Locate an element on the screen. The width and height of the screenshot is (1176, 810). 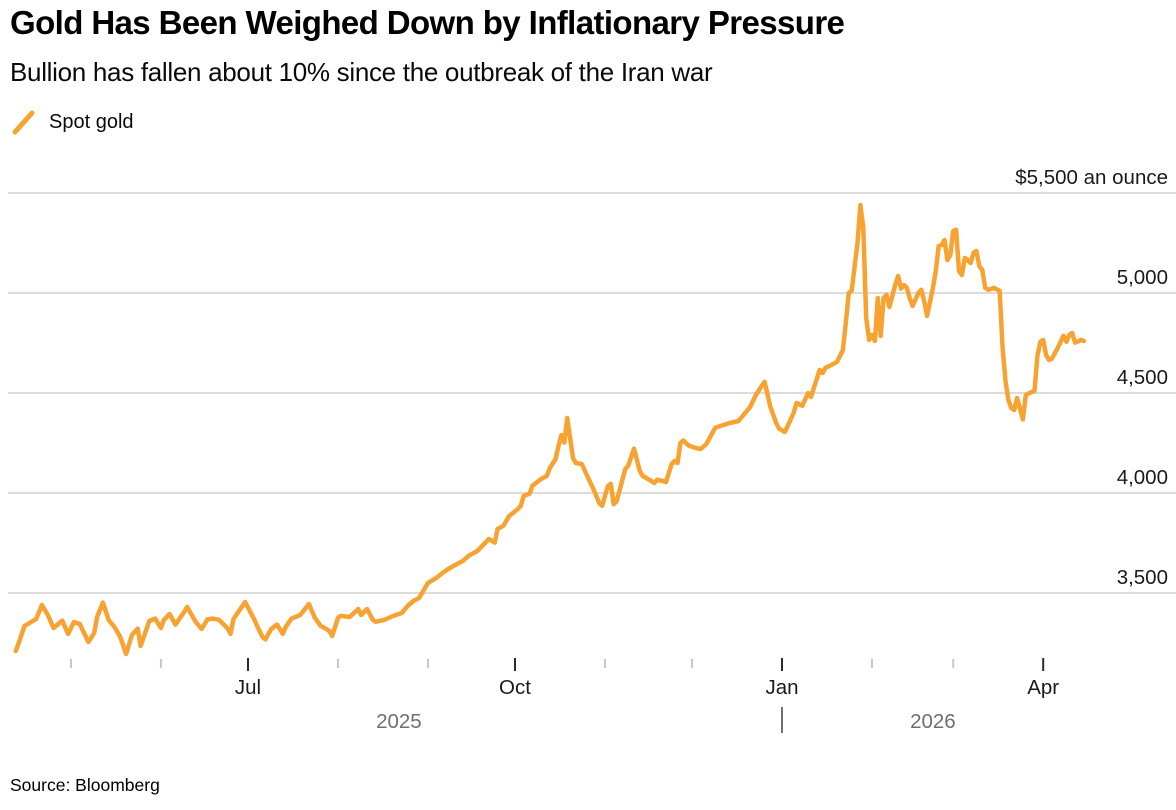
legend-label: Spot gold is located at coordinates (91, 122).